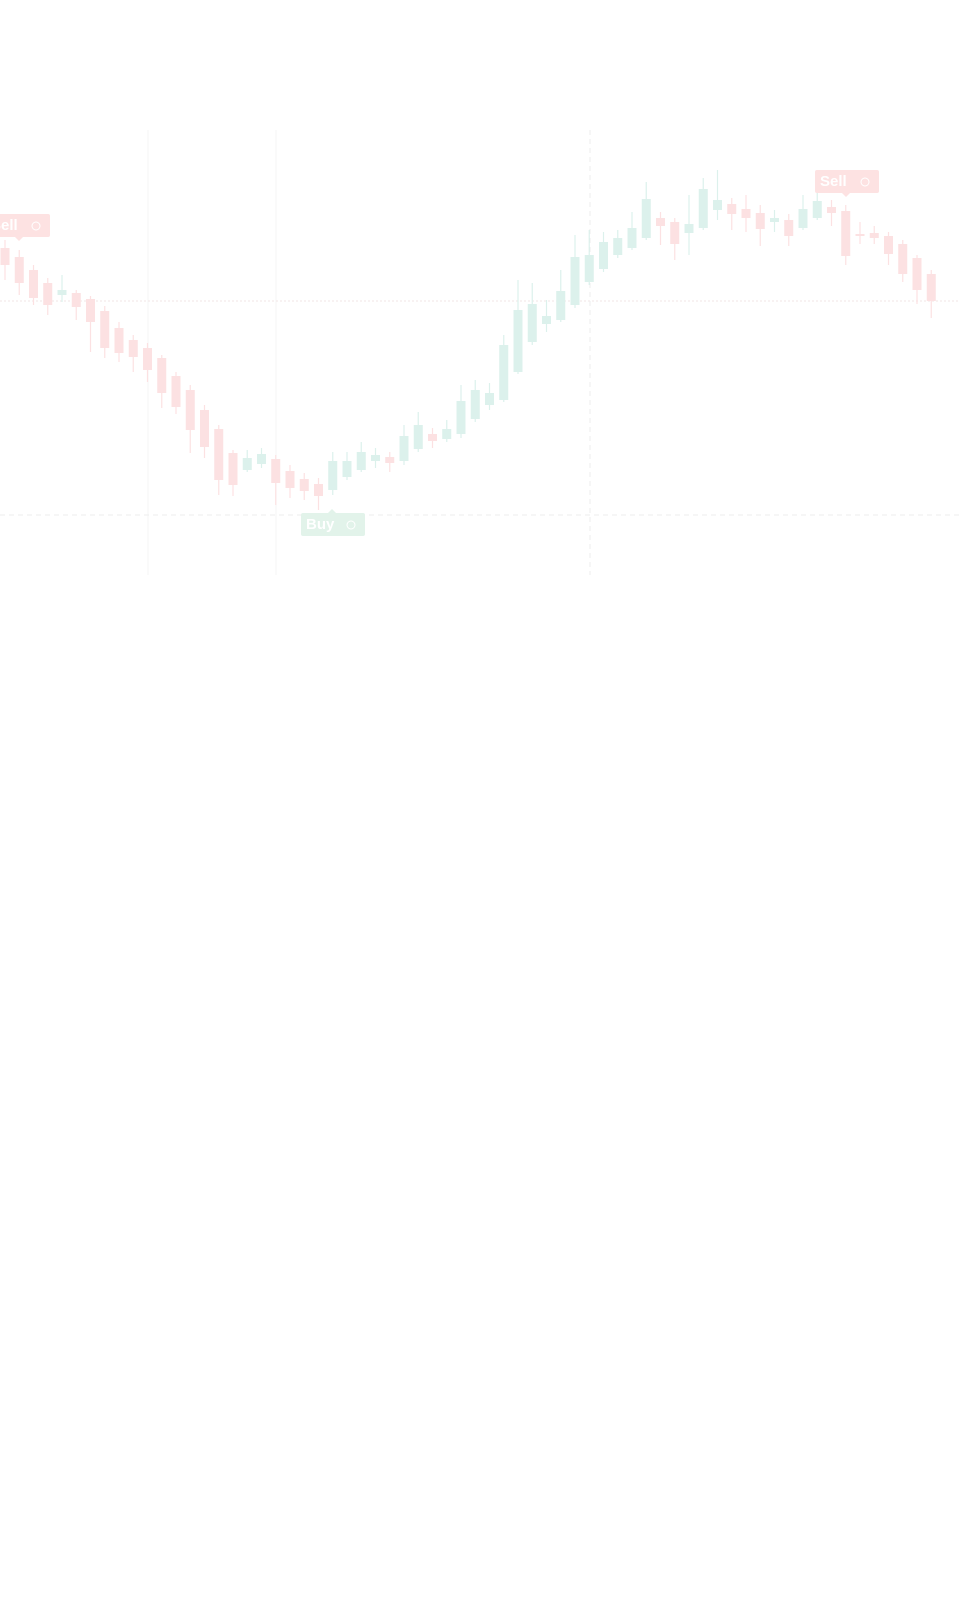 The image size is (960, 1600). I want to click on signal-label: Buy, so click(320, 524).